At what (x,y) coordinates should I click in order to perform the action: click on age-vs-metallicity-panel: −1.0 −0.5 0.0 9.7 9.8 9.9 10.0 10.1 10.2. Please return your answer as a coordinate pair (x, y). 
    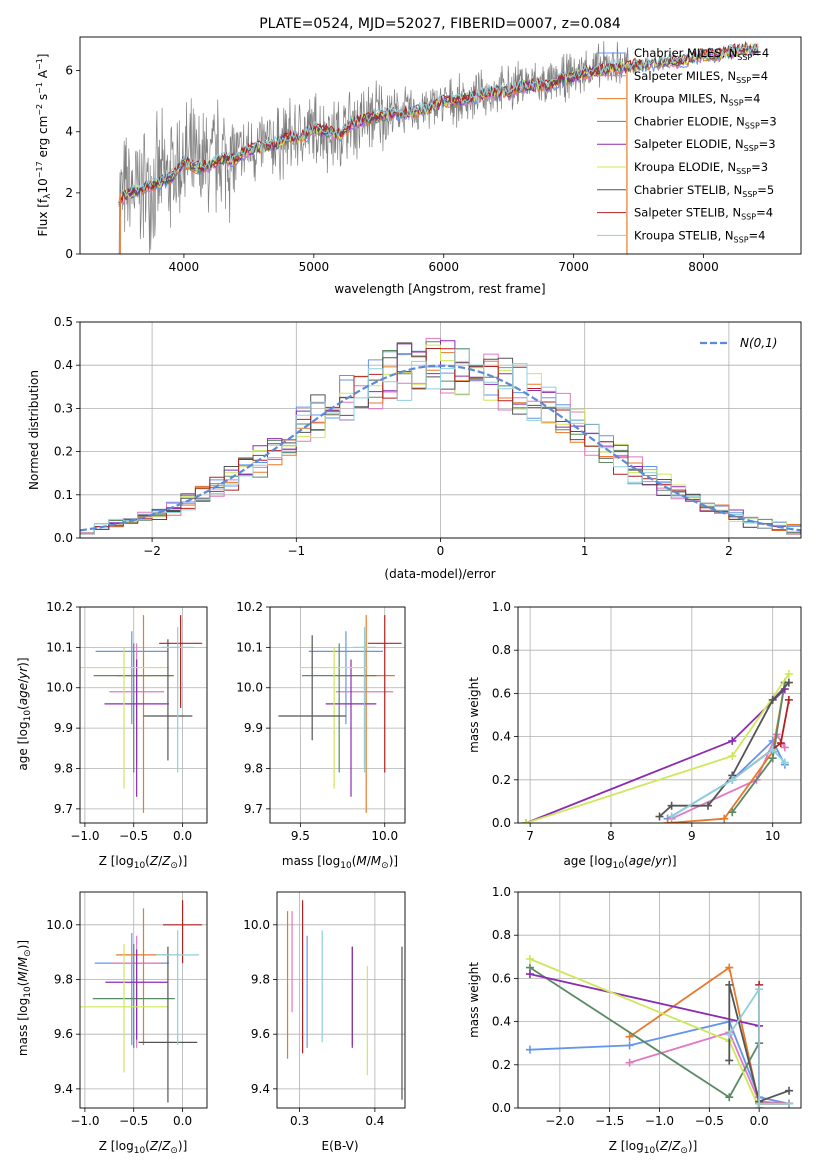
    Looking at the image, I should click on (127, 721).